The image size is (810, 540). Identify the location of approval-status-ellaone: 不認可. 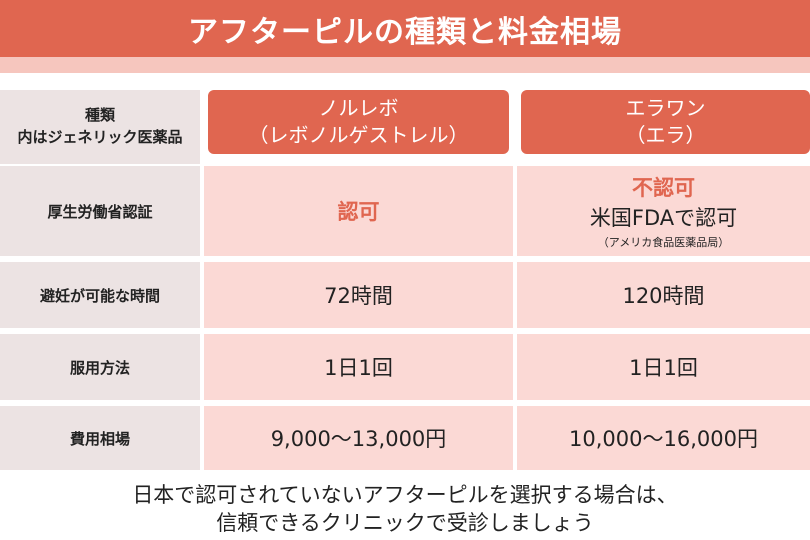
(663, 188).